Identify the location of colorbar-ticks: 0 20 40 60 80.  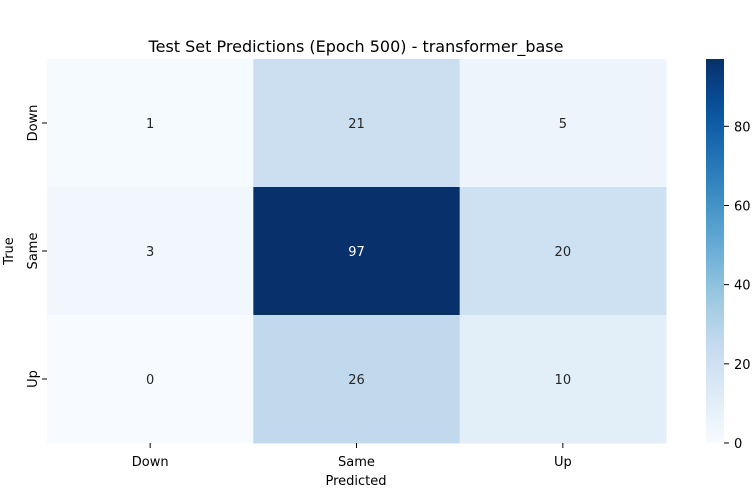
(737, 286).